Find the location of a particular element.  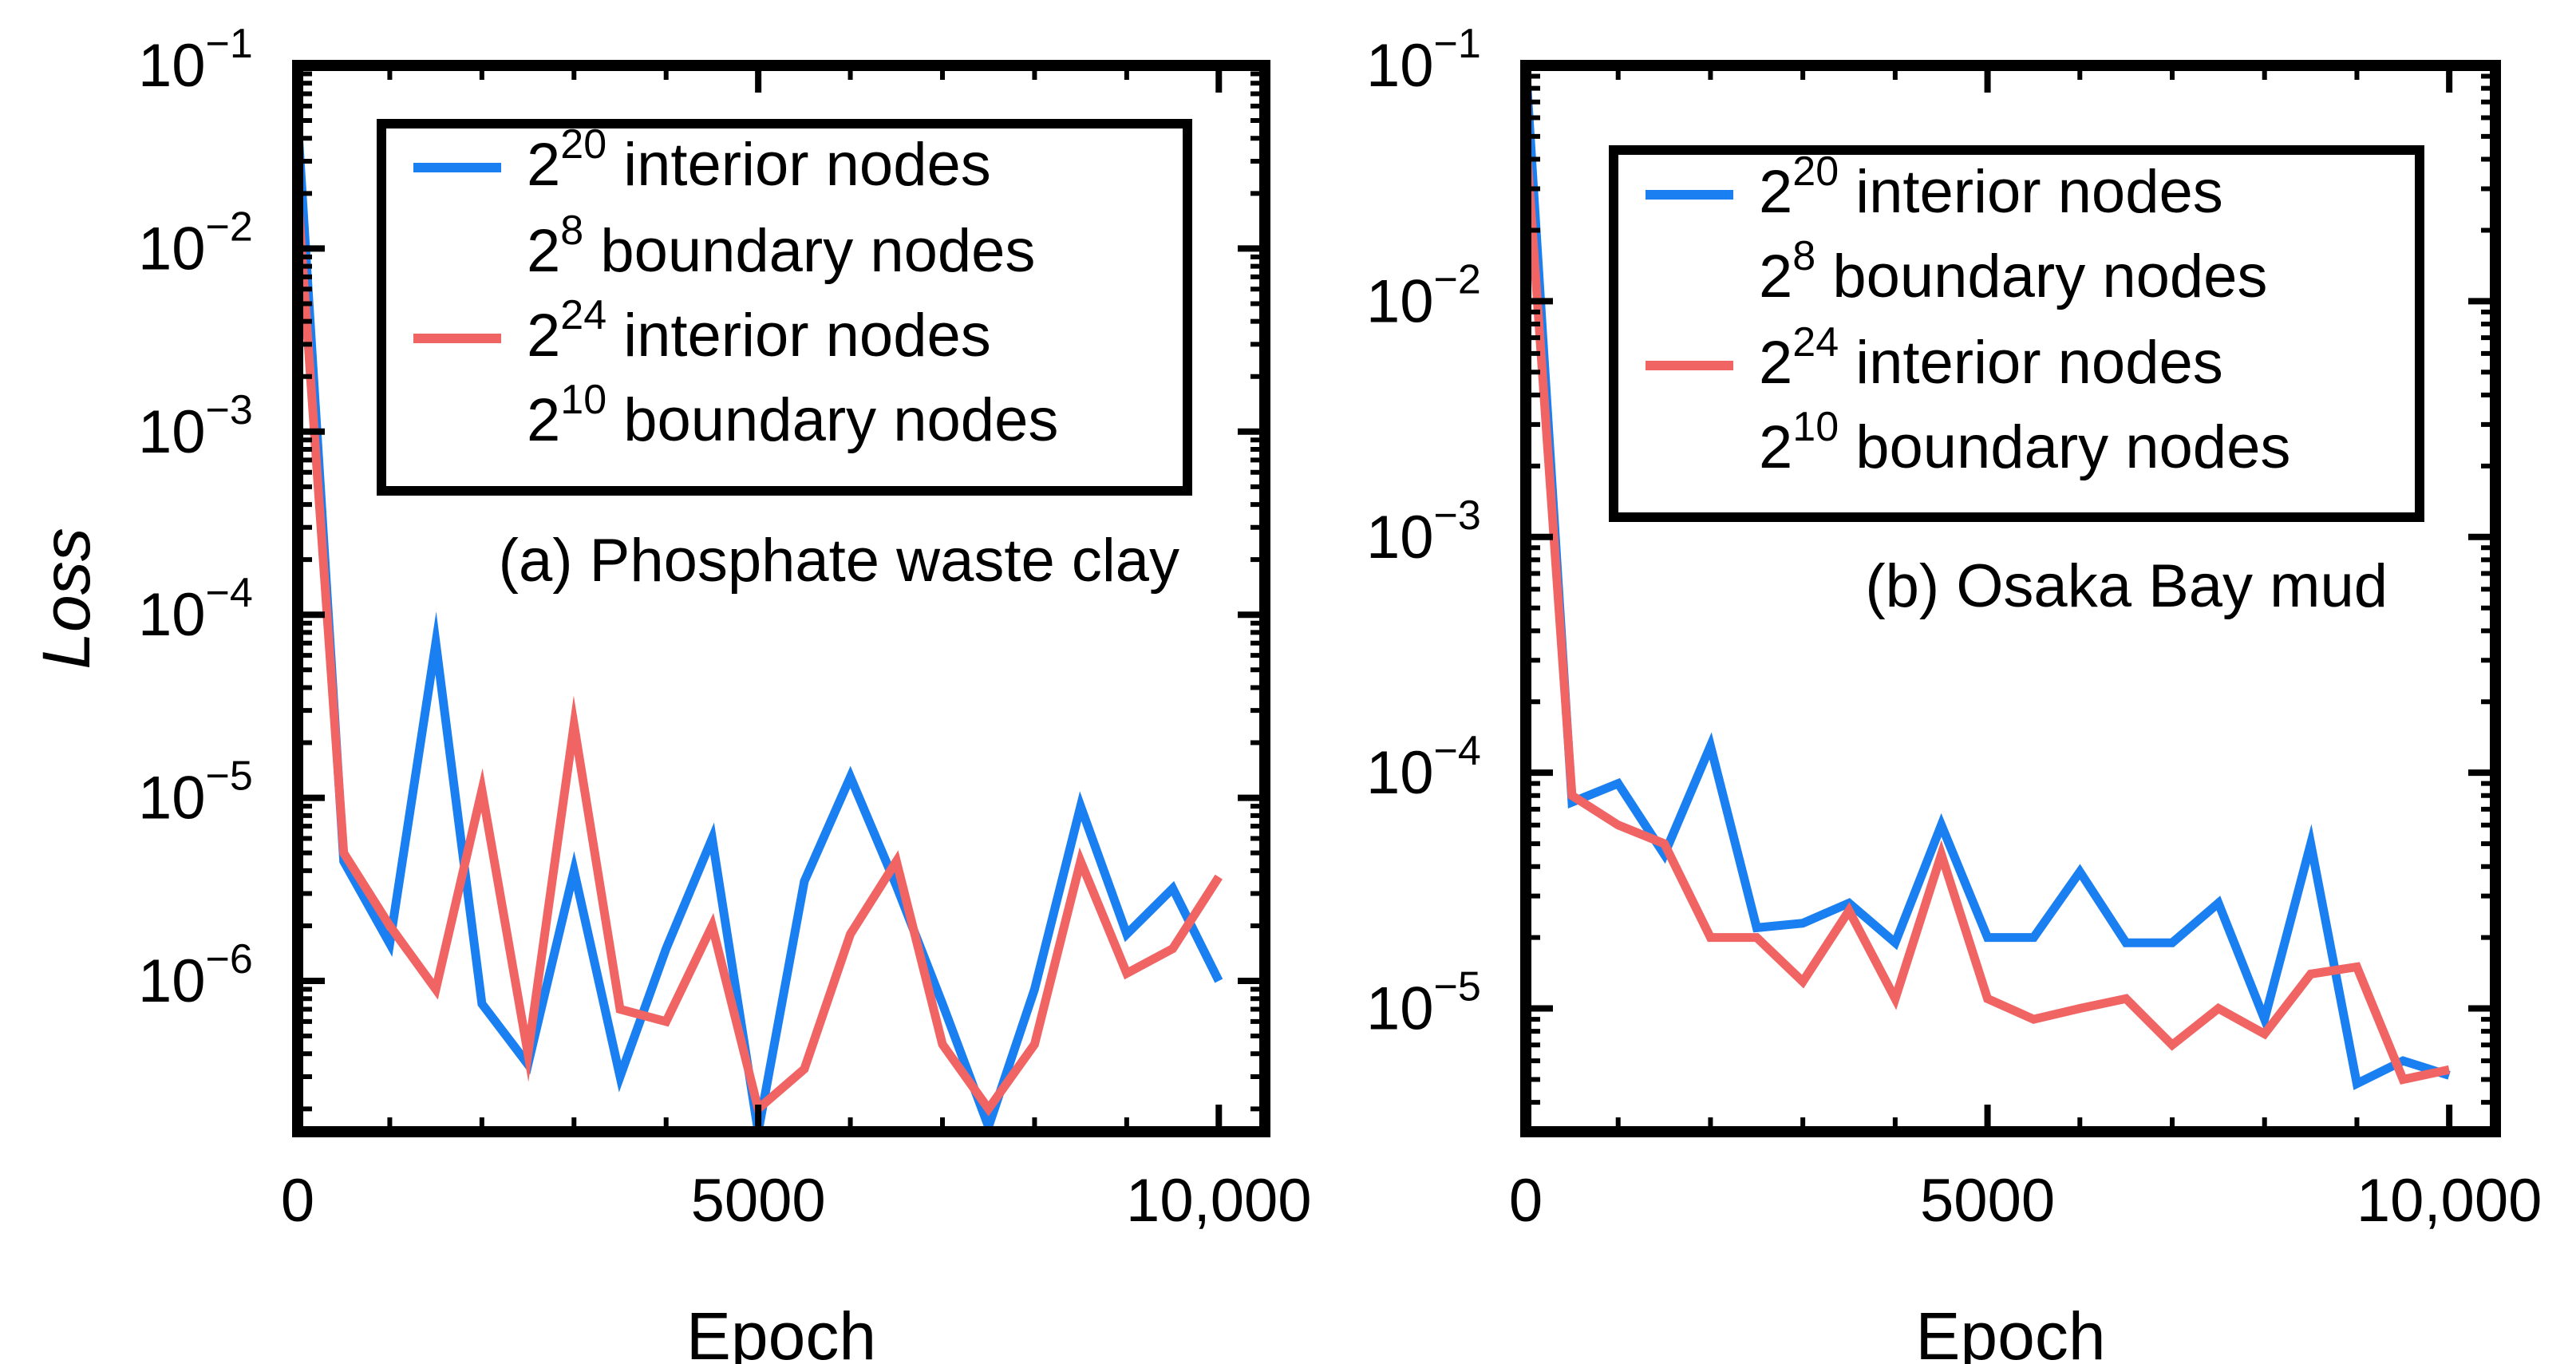

panel-label: (b) Osaka Bay mud is located at coordinates (2126, 586).